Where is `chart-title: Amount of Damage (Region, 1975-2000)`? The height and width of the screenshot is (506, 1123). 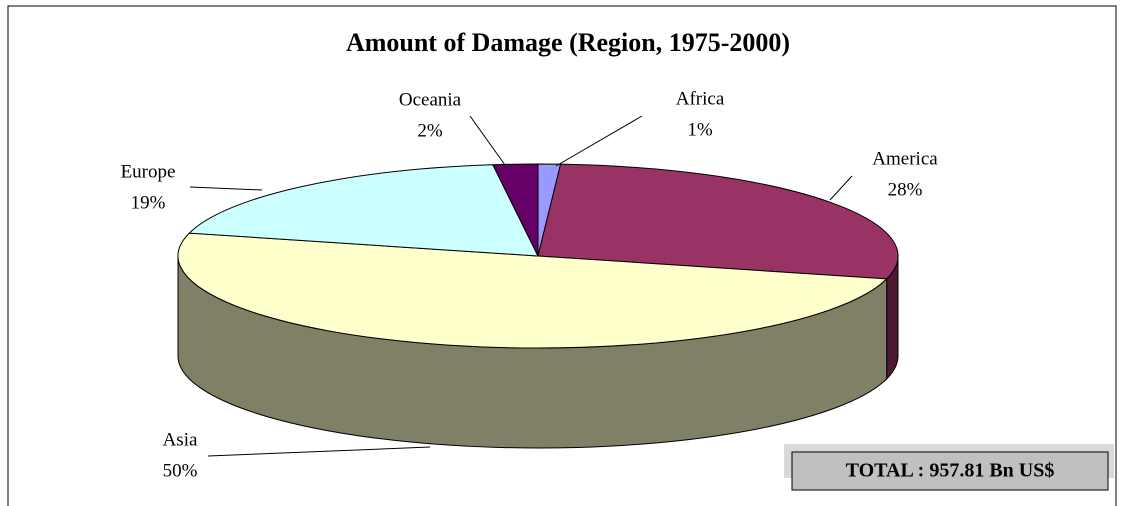
chart-title: Amount of Damage (Region, 1975-2000) is located at coordinates (568, 42).